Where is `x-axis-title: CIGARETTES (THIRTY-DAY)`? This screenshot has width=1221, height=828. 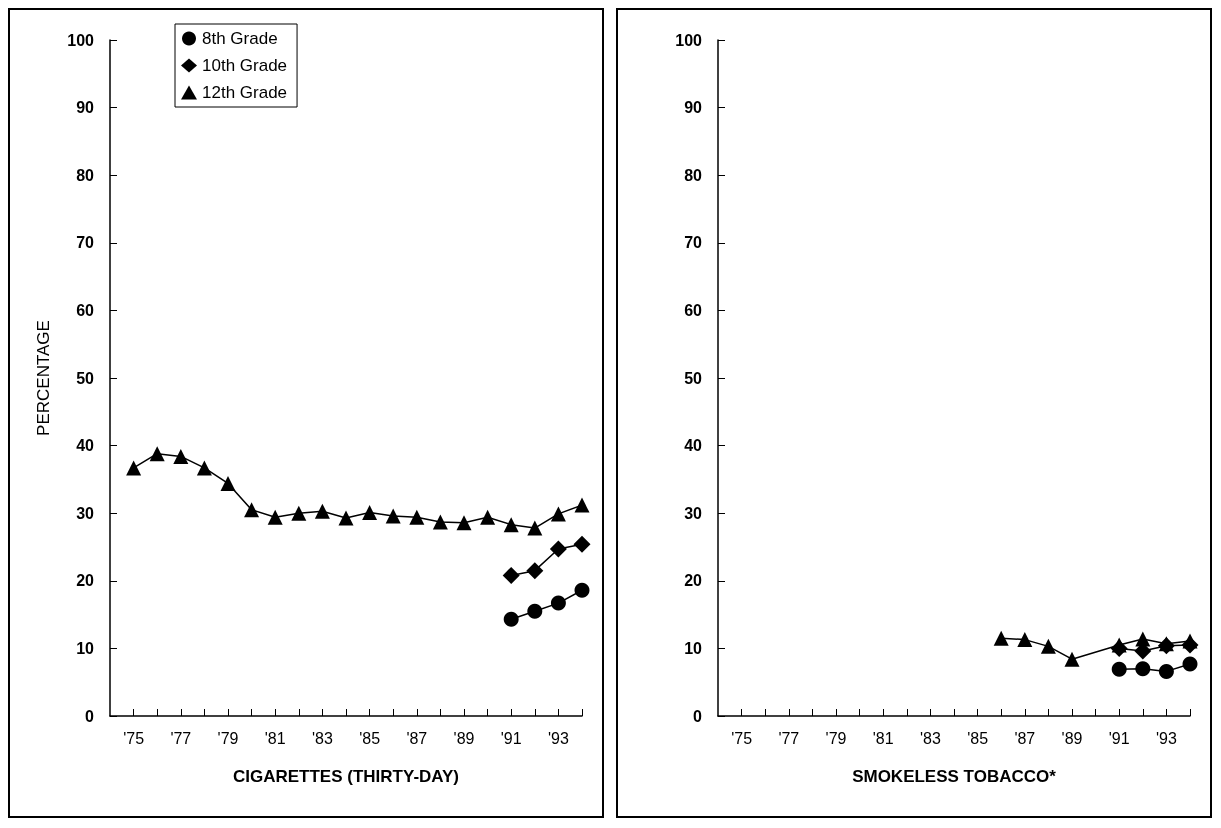 x-axis-title: CIGARETTES (THIRTY-DAY) is located at coordinates (346, 776).